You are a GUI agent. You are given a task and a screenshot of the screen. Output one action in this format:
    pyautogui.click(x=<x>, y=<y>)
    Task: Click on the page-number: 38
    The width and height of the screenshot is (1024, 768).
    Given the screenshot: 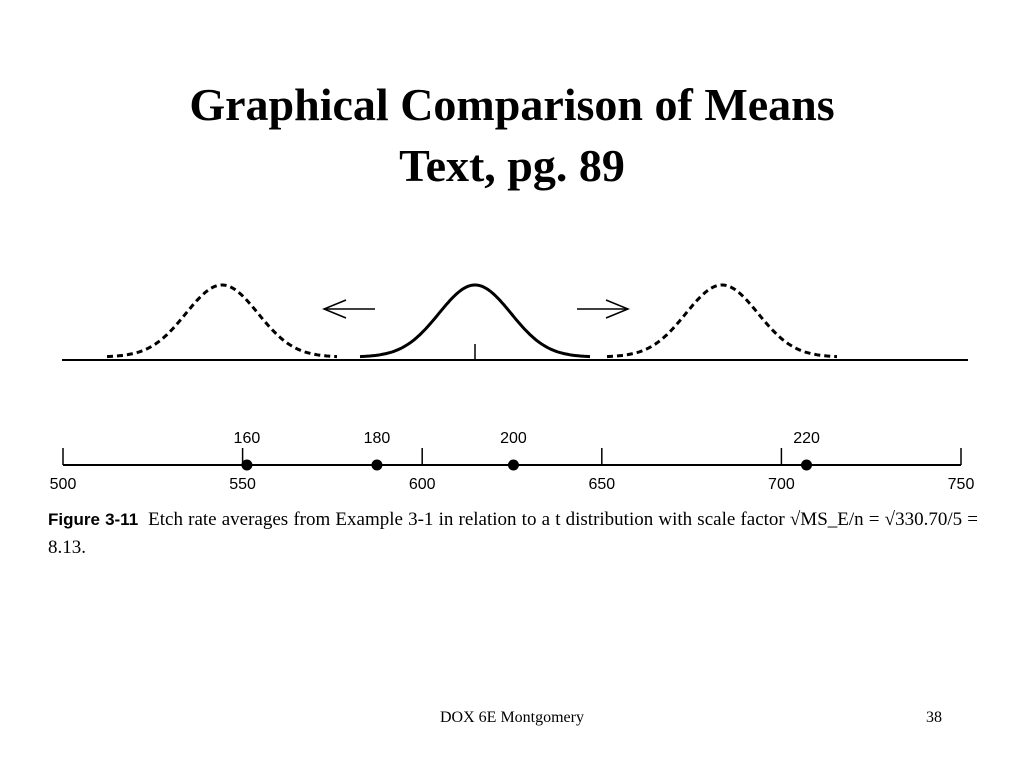 What is the action you would take?
    pyautogui.click(x=934, y=717)
    